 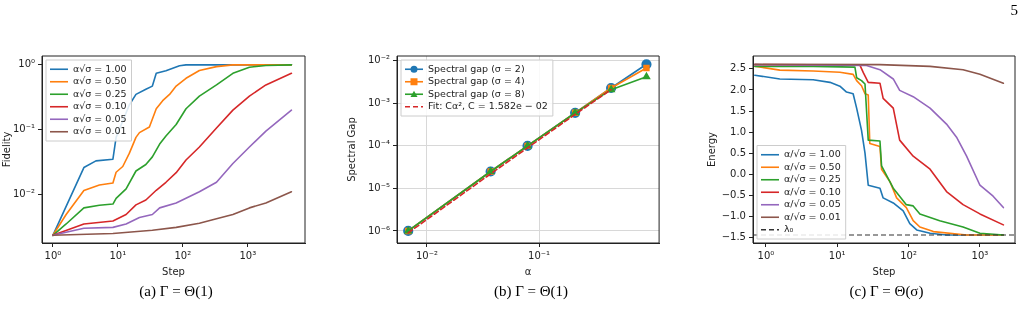 I want to click on legend-label: α√σ = 0.25, so click(x=100, y=93).